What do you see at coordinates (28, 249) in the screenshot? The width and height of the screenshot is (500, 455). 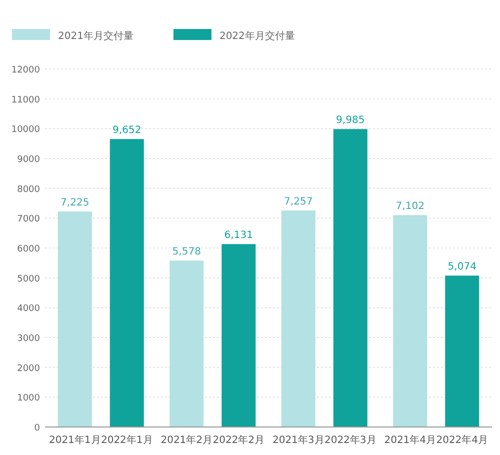 I see `y-tick-label: 6000` at bounding box center [28, 249].